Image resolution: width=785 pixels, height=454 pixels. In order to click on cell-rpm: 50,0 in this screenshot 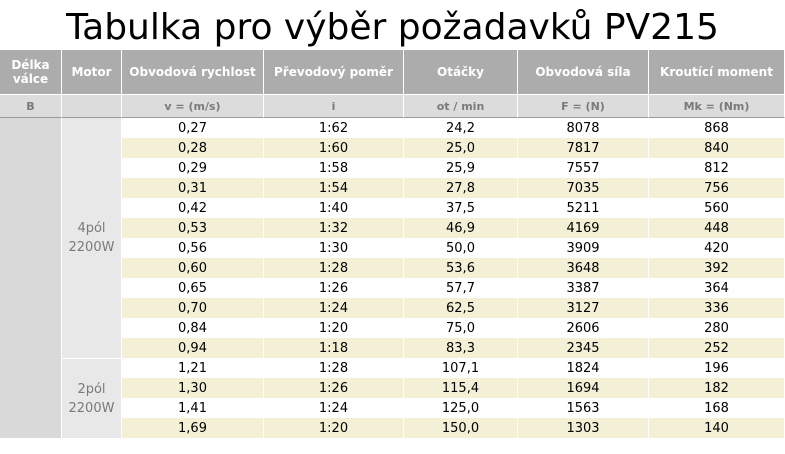, I will do `click(461, 248)`.